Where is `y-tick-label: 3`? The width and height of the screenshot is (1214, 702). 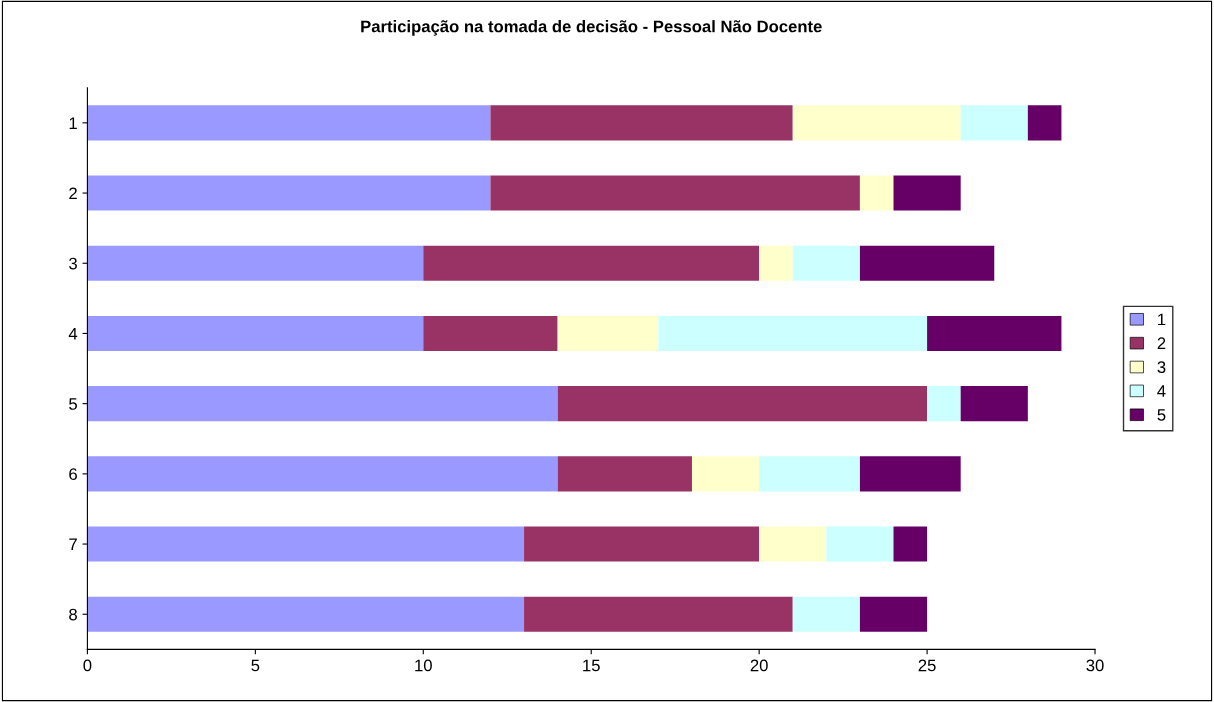 y-tick-label: 3 is located at coordinates (73, 263).